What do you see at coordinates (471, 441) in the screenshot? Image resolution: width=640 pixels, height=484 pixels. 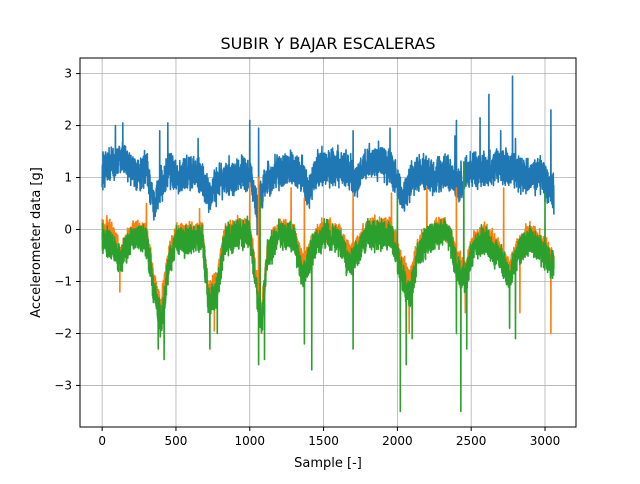 I see `x-tick-label: 2500` at bounding box center [471, 441].